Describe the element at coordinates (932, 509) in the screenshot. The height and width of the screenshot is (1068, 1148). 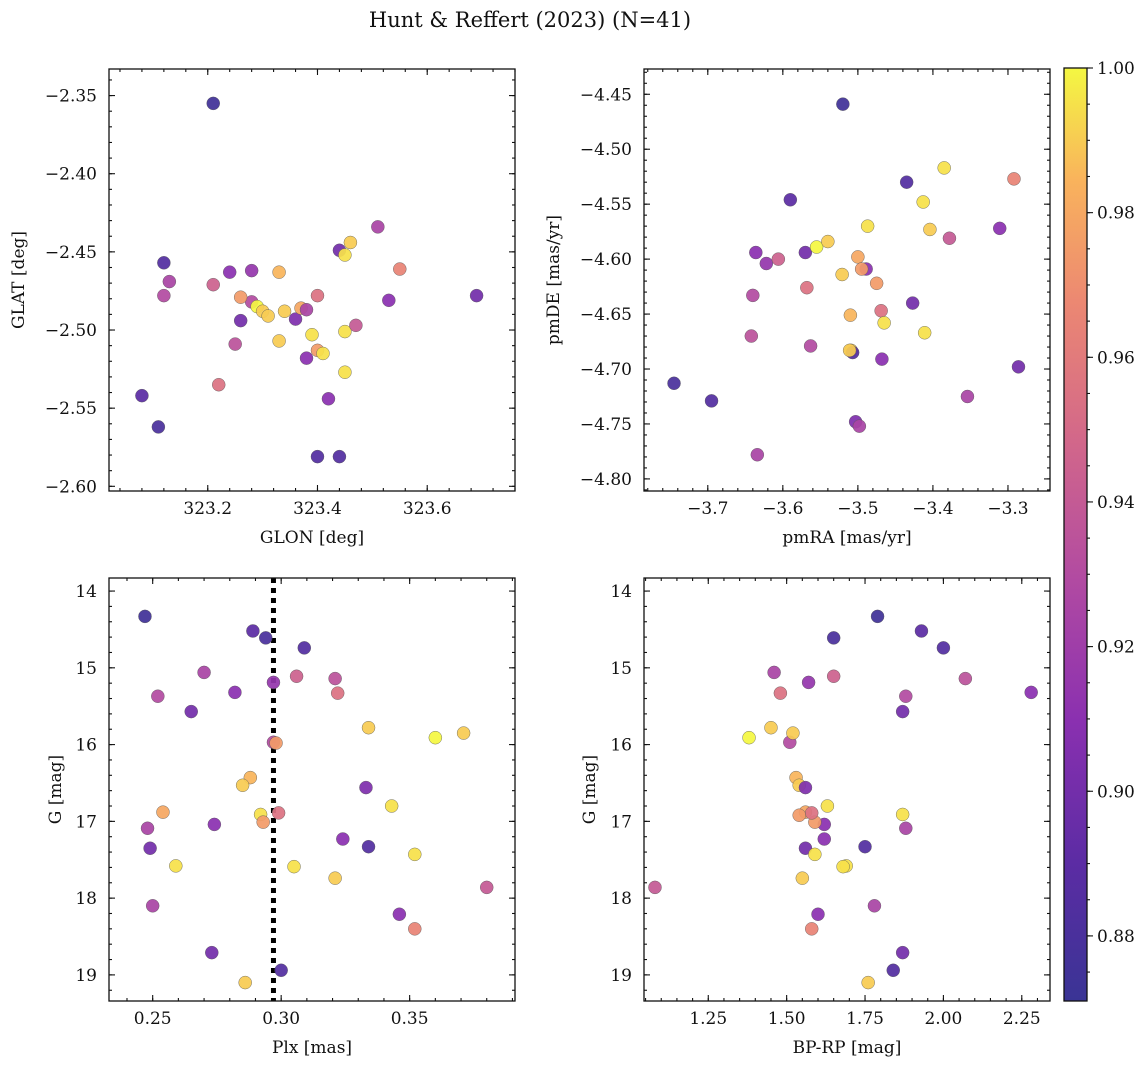
I see `x-tick-label: −3.4` at that location.